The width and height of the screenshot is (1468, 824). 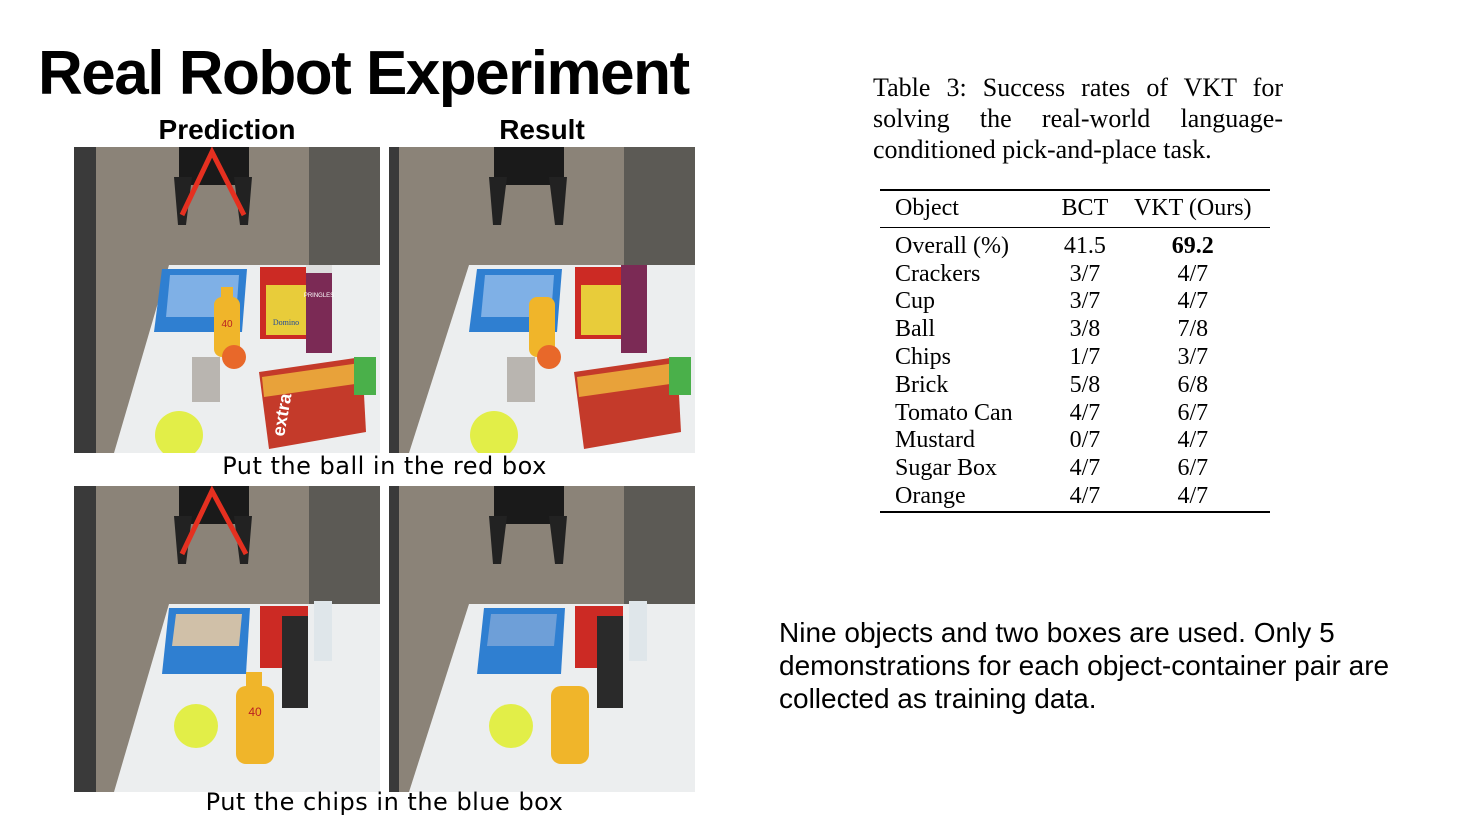 What do you see at coordinates (627, 403) in the screenshot?
I see `crackers-box` at bounding box center [627, 403].